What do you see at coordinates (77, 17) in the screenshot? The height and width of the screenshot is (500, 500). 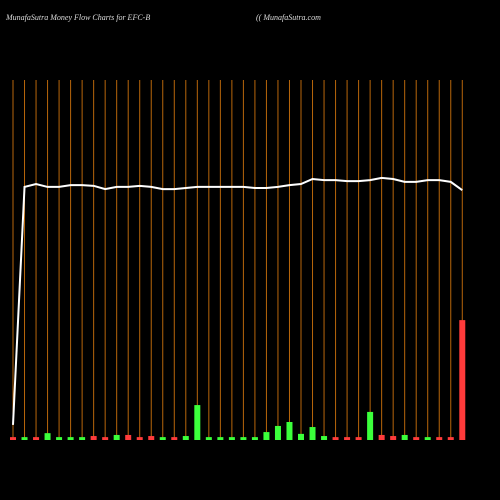 I see `chart-title: MunafaSutra Money Flow Charts for EFC-B` at bounding box center [77, 17].